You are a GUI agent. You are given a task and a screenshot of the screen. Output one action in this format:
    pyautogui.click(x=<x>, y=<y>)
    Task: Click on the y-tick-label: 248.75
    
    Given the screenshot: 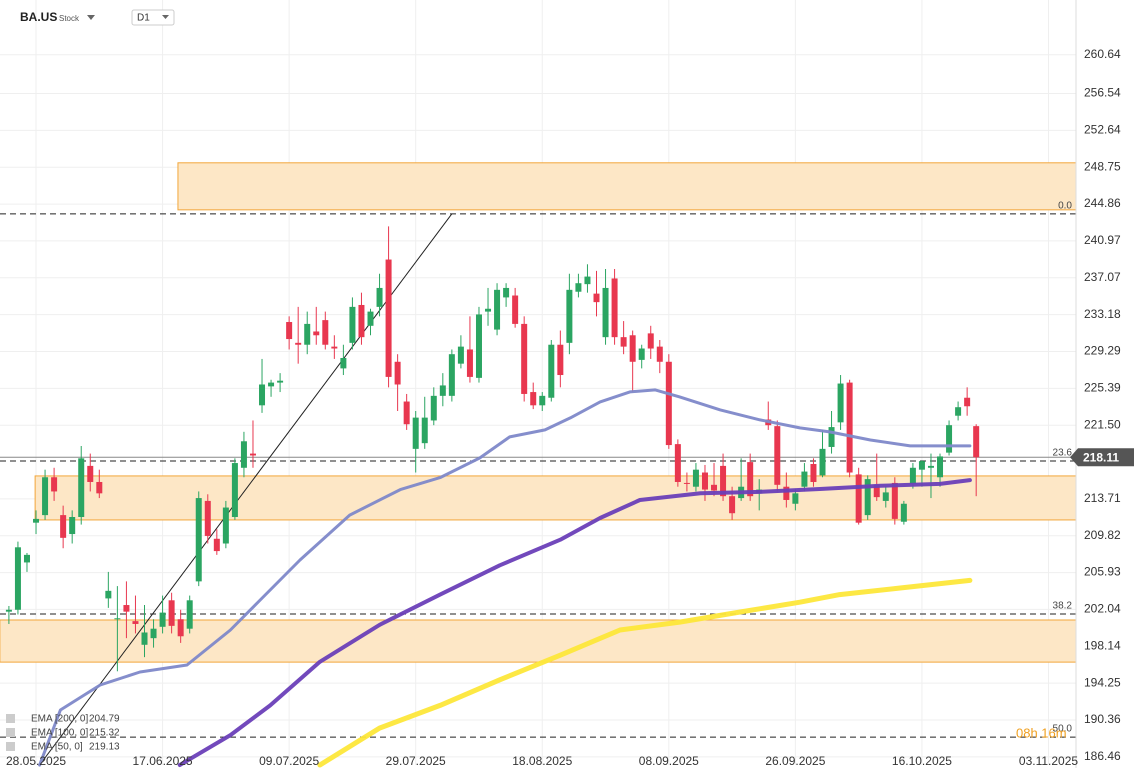 What is the action you would take?
    pyautogui.click(x=1102, y=166)
    